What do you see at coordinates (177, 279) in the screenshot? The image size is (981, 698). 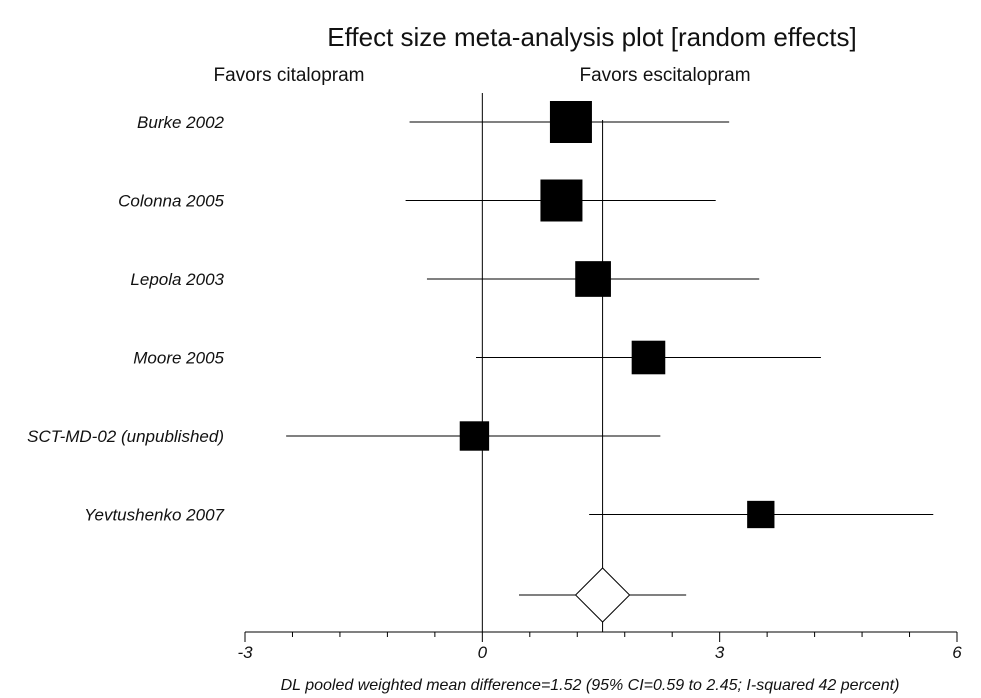 I see `study-label: Lepola 2003` at bounding box center [177, 279].